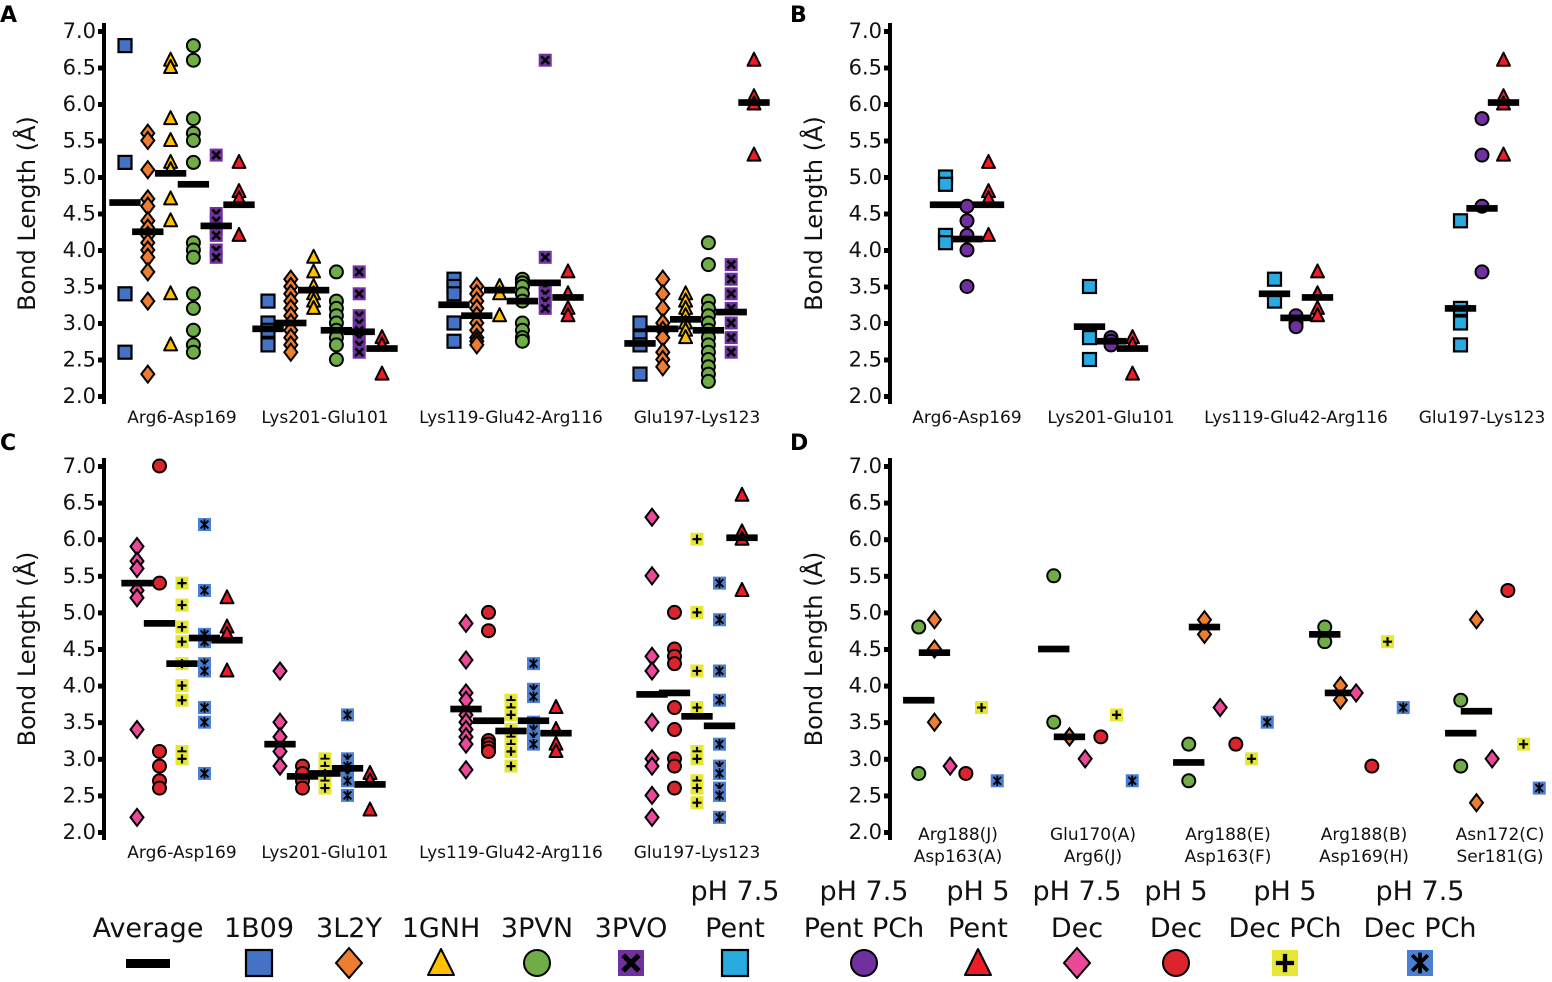 The height and width of the screenshot is (982, 1552). Describe the element at coordinates (441, 944) in the screenshot. I see `legend-item-1gnh: 1GNH` at that location.